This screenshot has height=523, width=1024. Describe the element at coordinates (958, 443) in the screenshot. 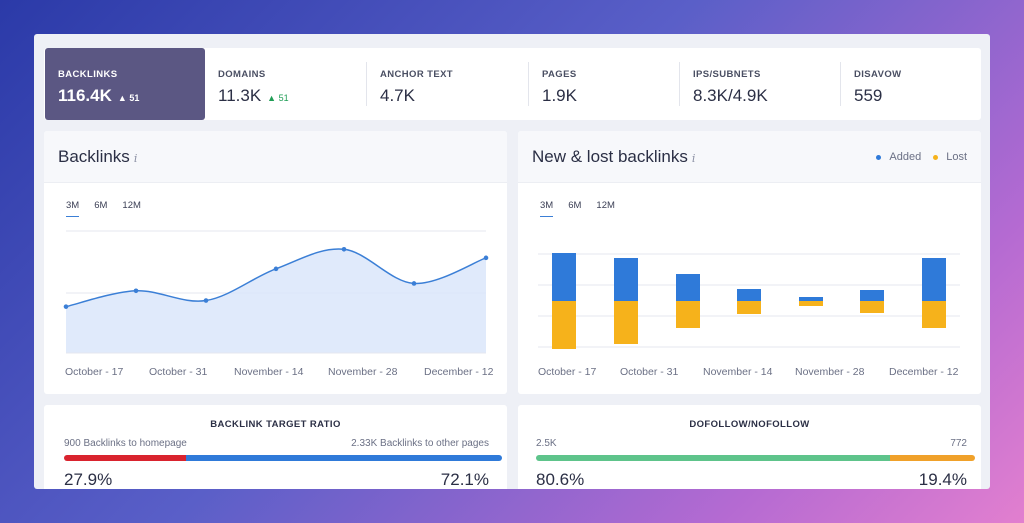

I see `dofollow-right-label: 772` at that location.